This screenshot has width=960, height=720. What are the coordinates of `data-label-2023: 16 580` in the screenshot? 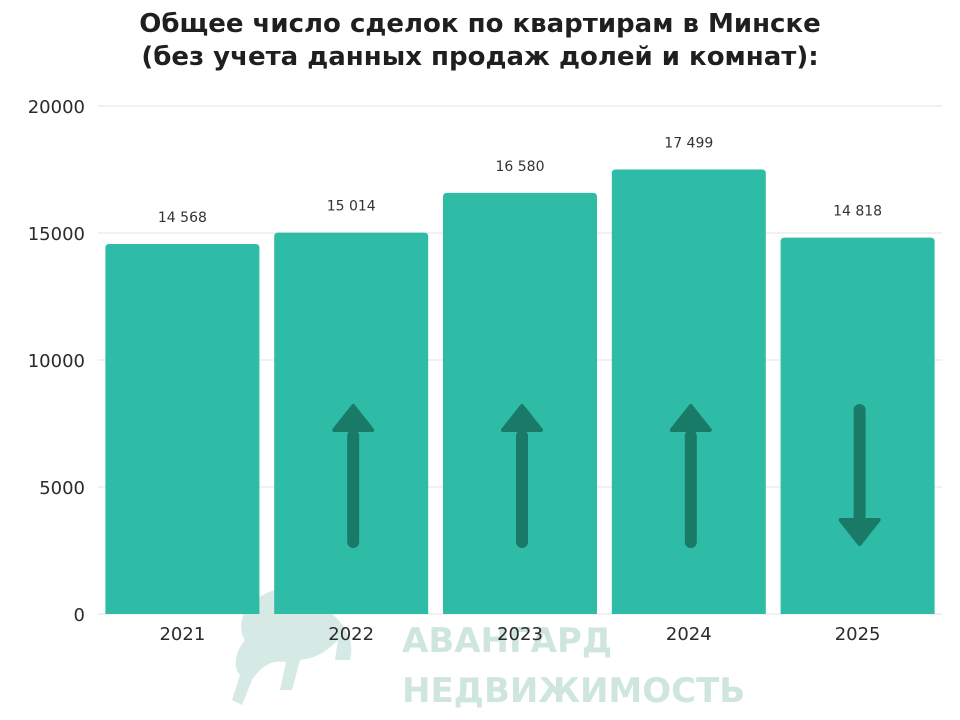 It's located at (520, 167).